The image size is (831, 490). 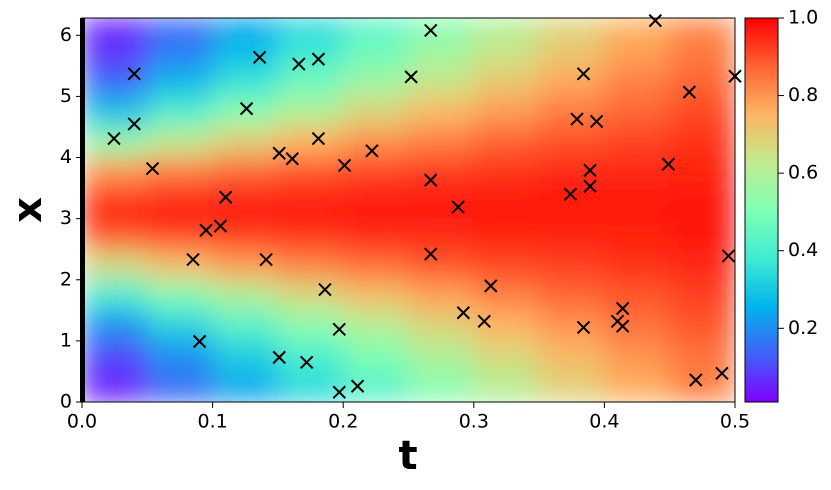 What do you see at coordinates (474, 422) in the screenshot?
I see `x-tick-label: 0.3` at bounding box center [474, 422].